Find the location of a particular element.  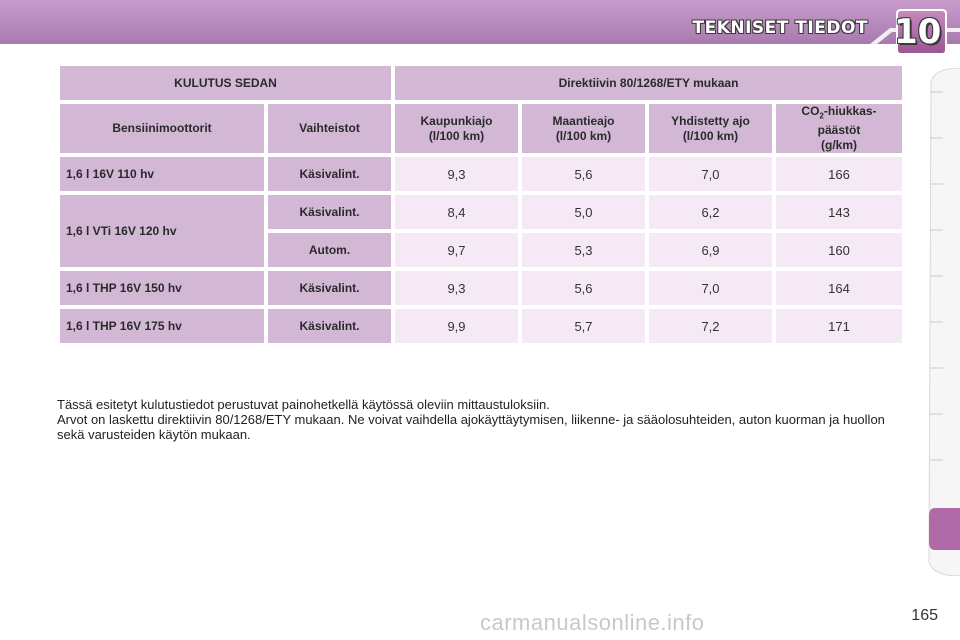

engine-cell: 1,6 l 16V 110 hv is located at coordinates (162, 174).